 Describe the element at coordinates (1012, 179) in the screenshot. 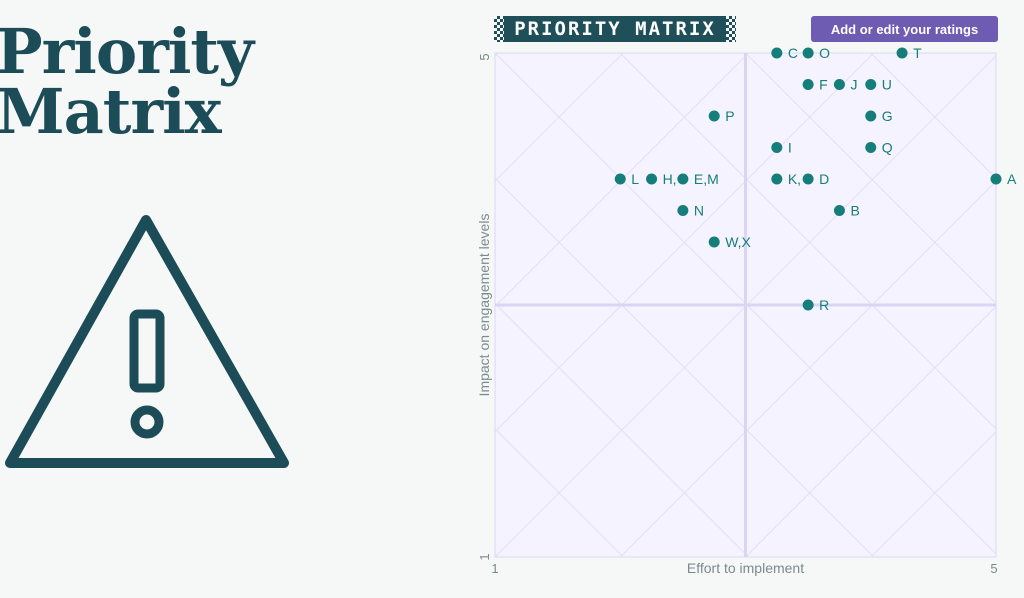

I see `point-label: A` at that location.